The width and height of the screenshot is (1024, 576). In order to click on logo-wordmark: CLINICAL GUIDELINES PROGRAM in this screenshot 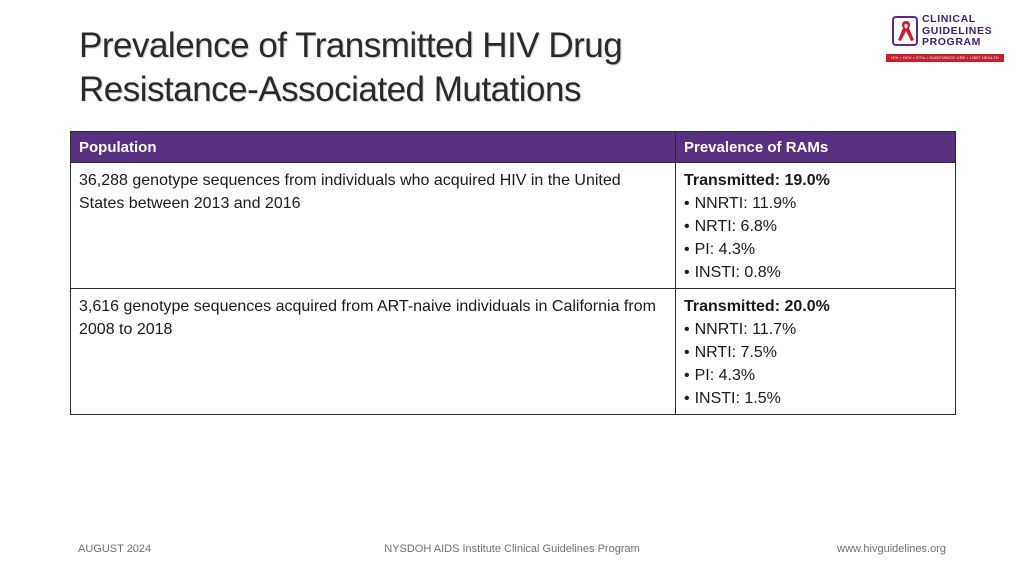, I will do `click(957, 30)`.